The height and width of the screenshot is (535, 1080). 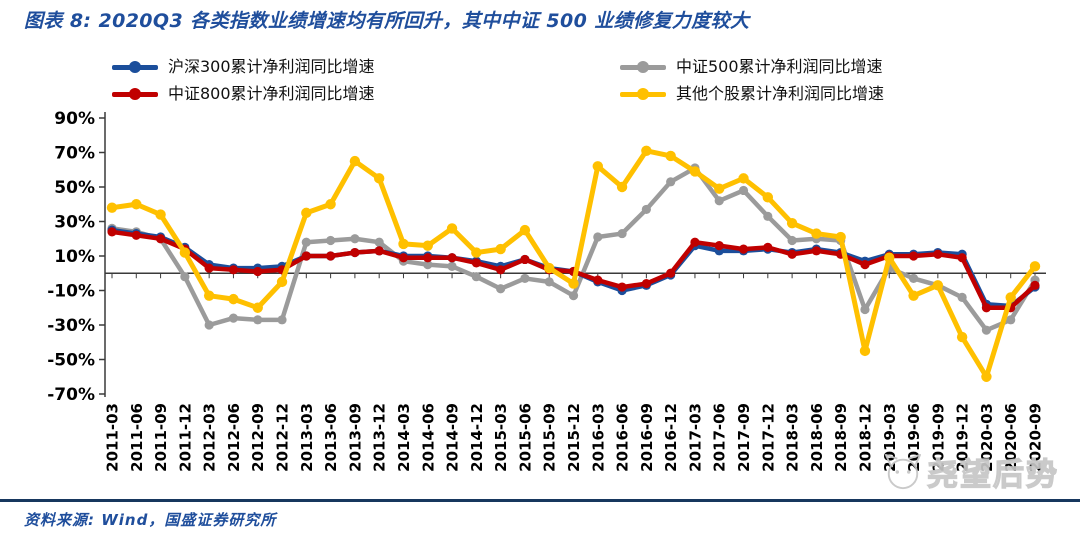 I want to click on hs300-marker-icon, so click(x=135, y=67).